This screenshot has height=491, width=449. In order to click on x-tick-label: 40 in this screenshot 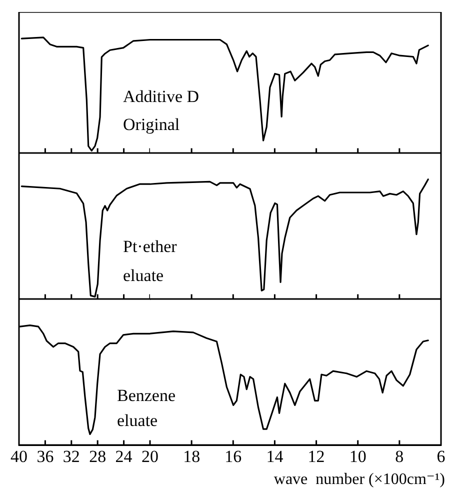, I will do `click(19, 456)`.